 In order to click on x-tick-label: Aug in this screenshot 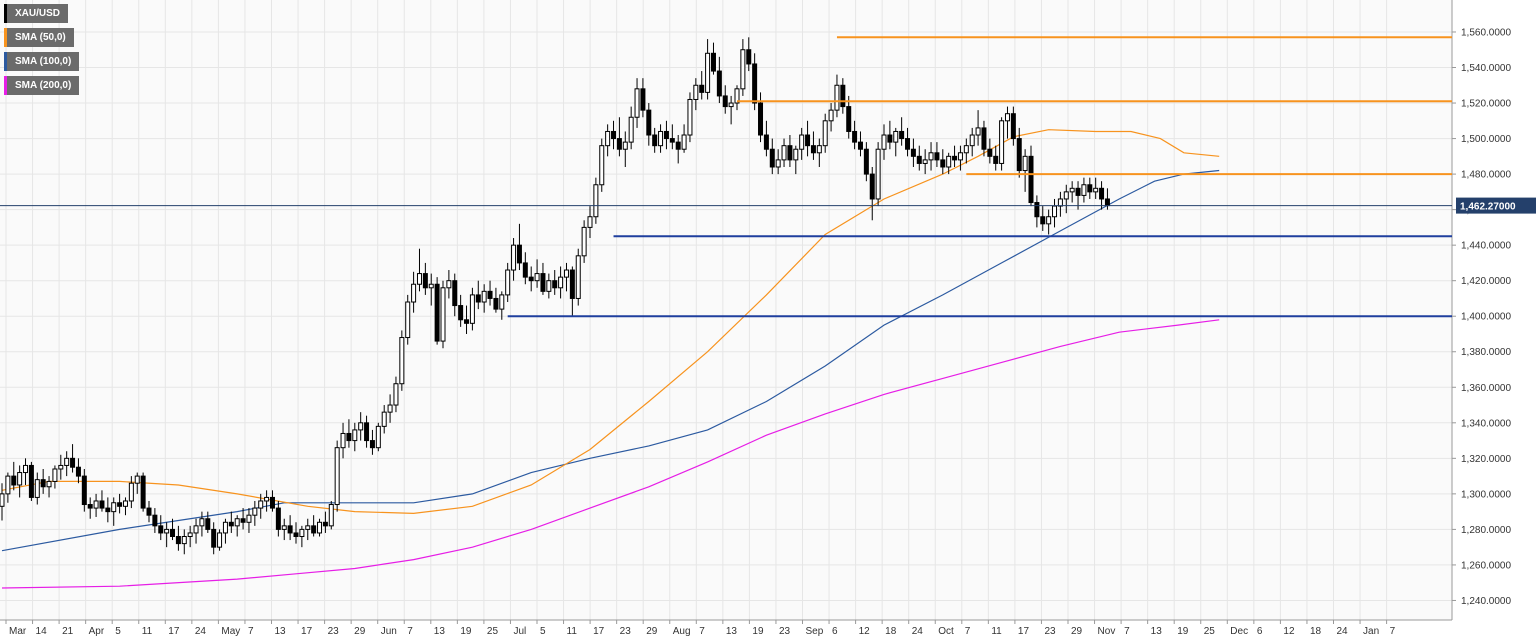, I will do `click(682, 631)`.